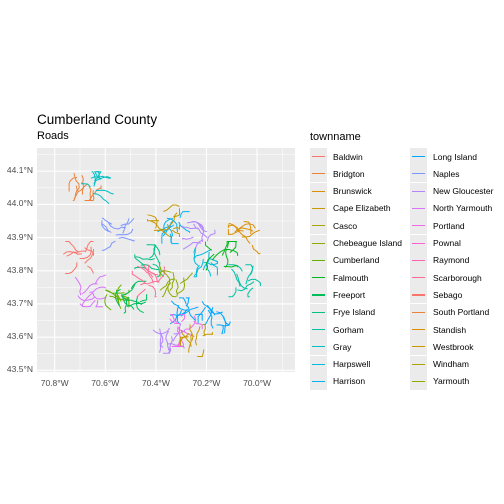 The width and height of the screenshot is (504, 504). What do you see at coordinates (461, 312) in the screenshot?
I see `legend-label: South Portland` at bounding box center [461, 312].